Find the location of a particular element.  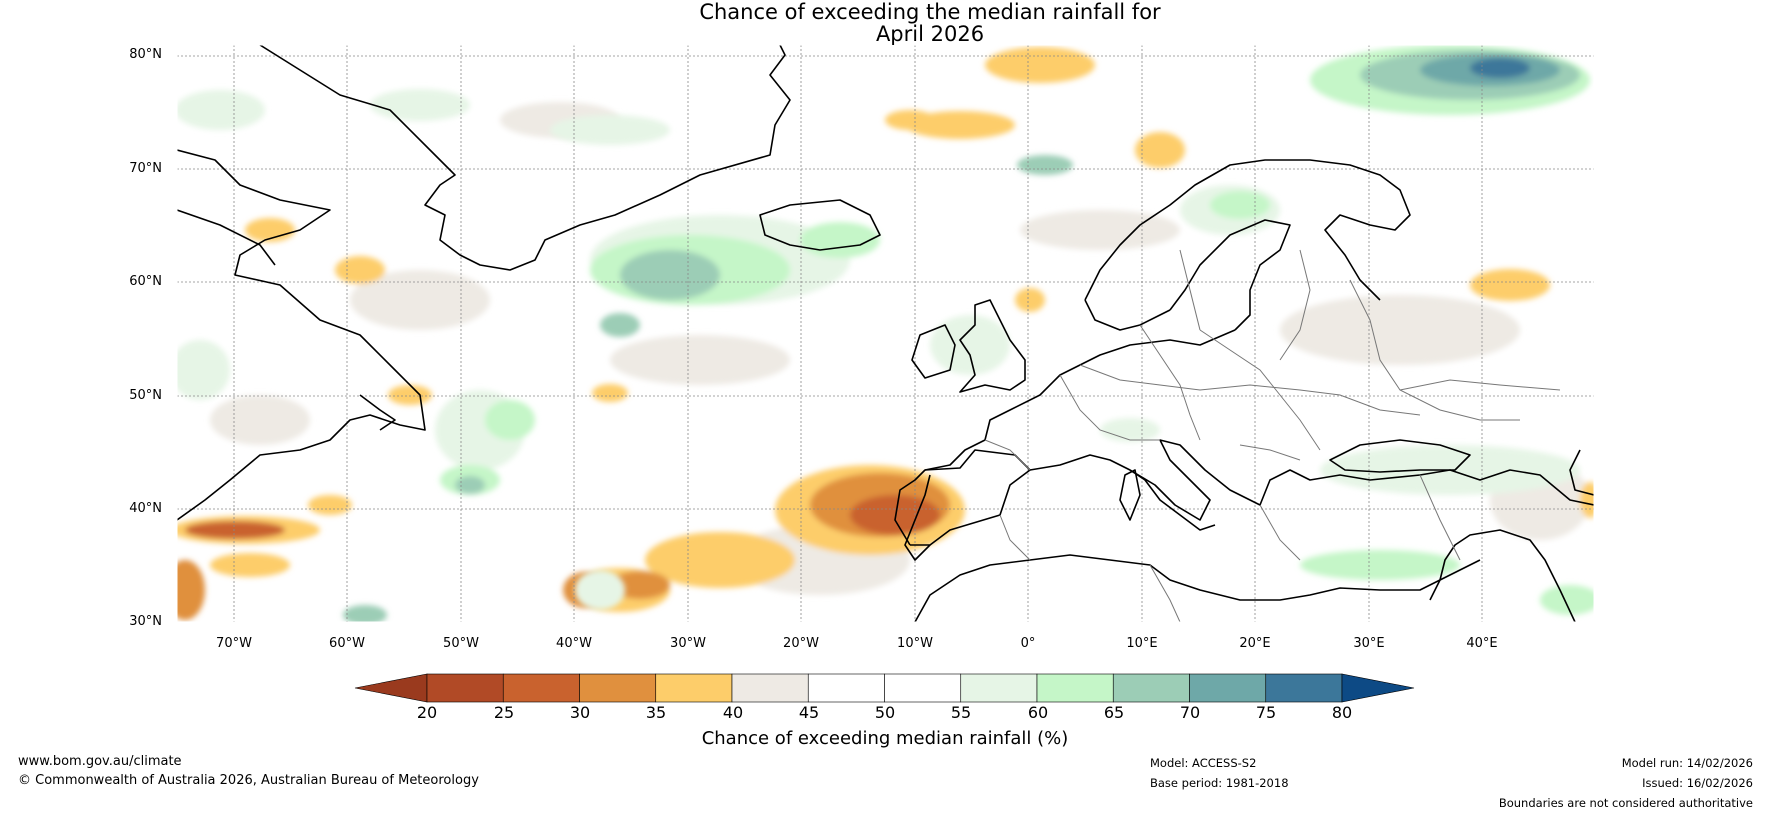

colorbar-tick-80: 80 is located at coordinates (1342, 712).